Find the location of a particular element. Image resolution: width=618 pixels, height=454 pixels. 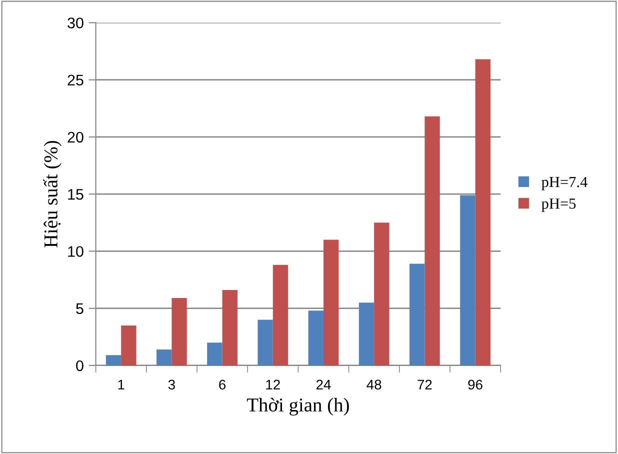

x-tick-label: 3 is located at coordinates (171, 385).